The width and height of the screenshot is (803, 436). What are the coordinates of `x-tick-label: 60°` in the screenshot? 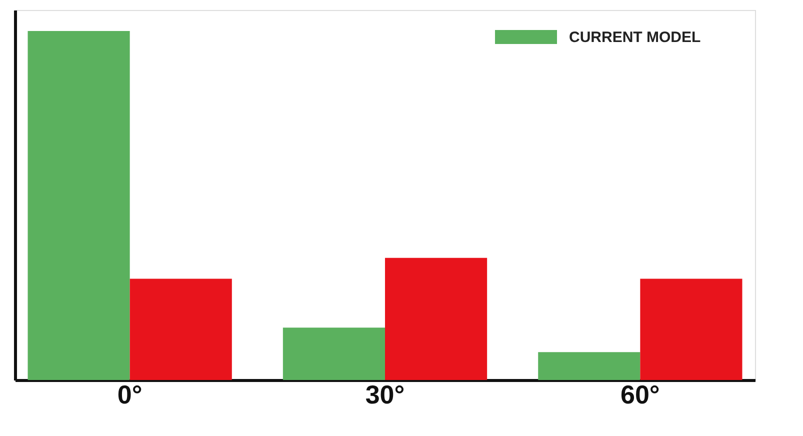 It's located at (640, 395).